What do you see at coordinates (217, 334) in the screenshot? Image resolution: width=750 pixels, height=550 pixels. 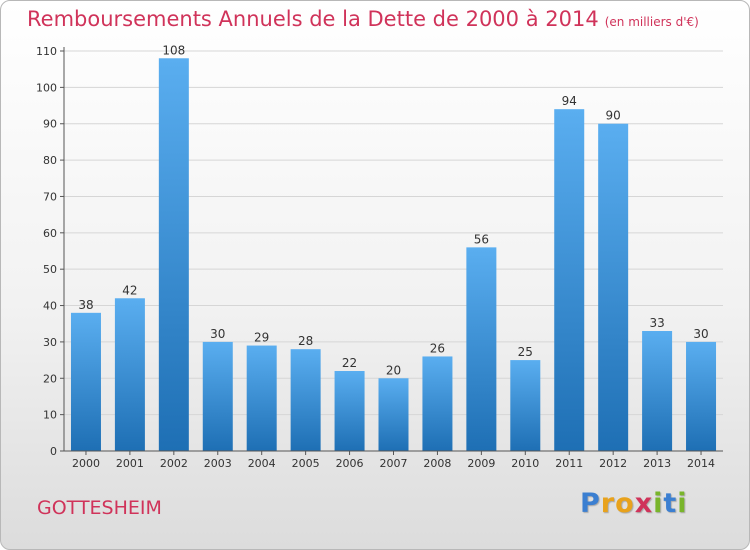 I see `value-label-2003: 30` at bounding box center [217, 334].